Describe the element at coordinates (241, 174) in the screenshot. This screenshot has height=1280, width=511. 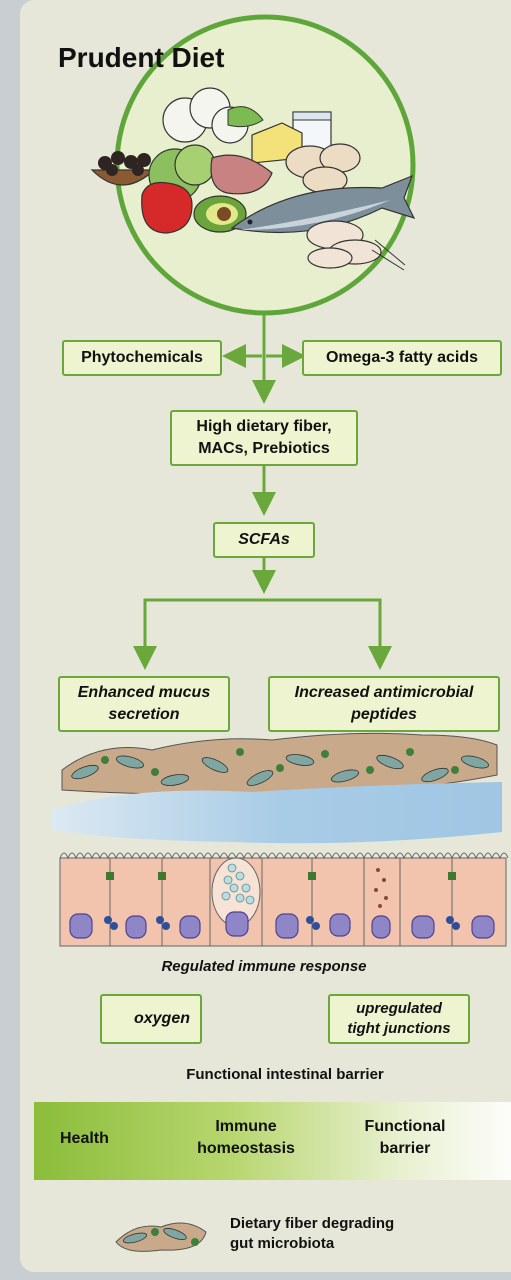
I see `meat-icon` at that location.